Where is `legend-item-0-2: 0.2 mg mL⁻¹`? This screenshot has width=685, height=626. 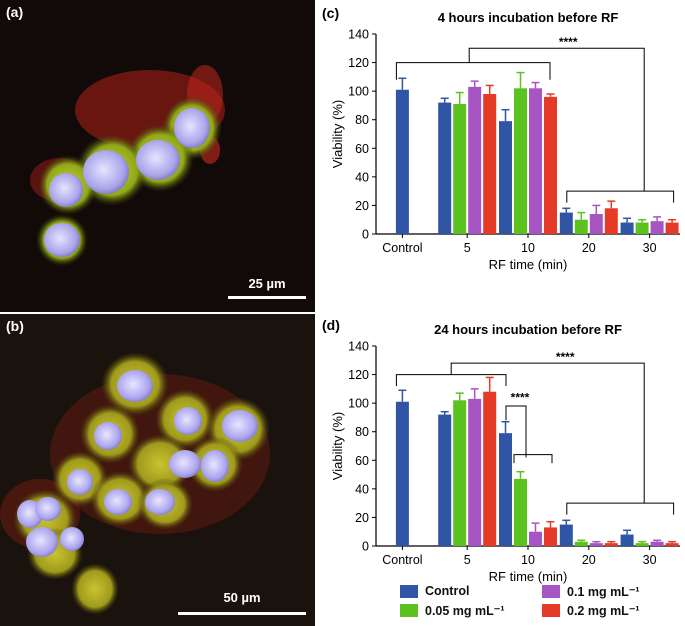 legend-item-0-2: 0.2 mg mL⁻¹ is located at coordinates (591, 610).